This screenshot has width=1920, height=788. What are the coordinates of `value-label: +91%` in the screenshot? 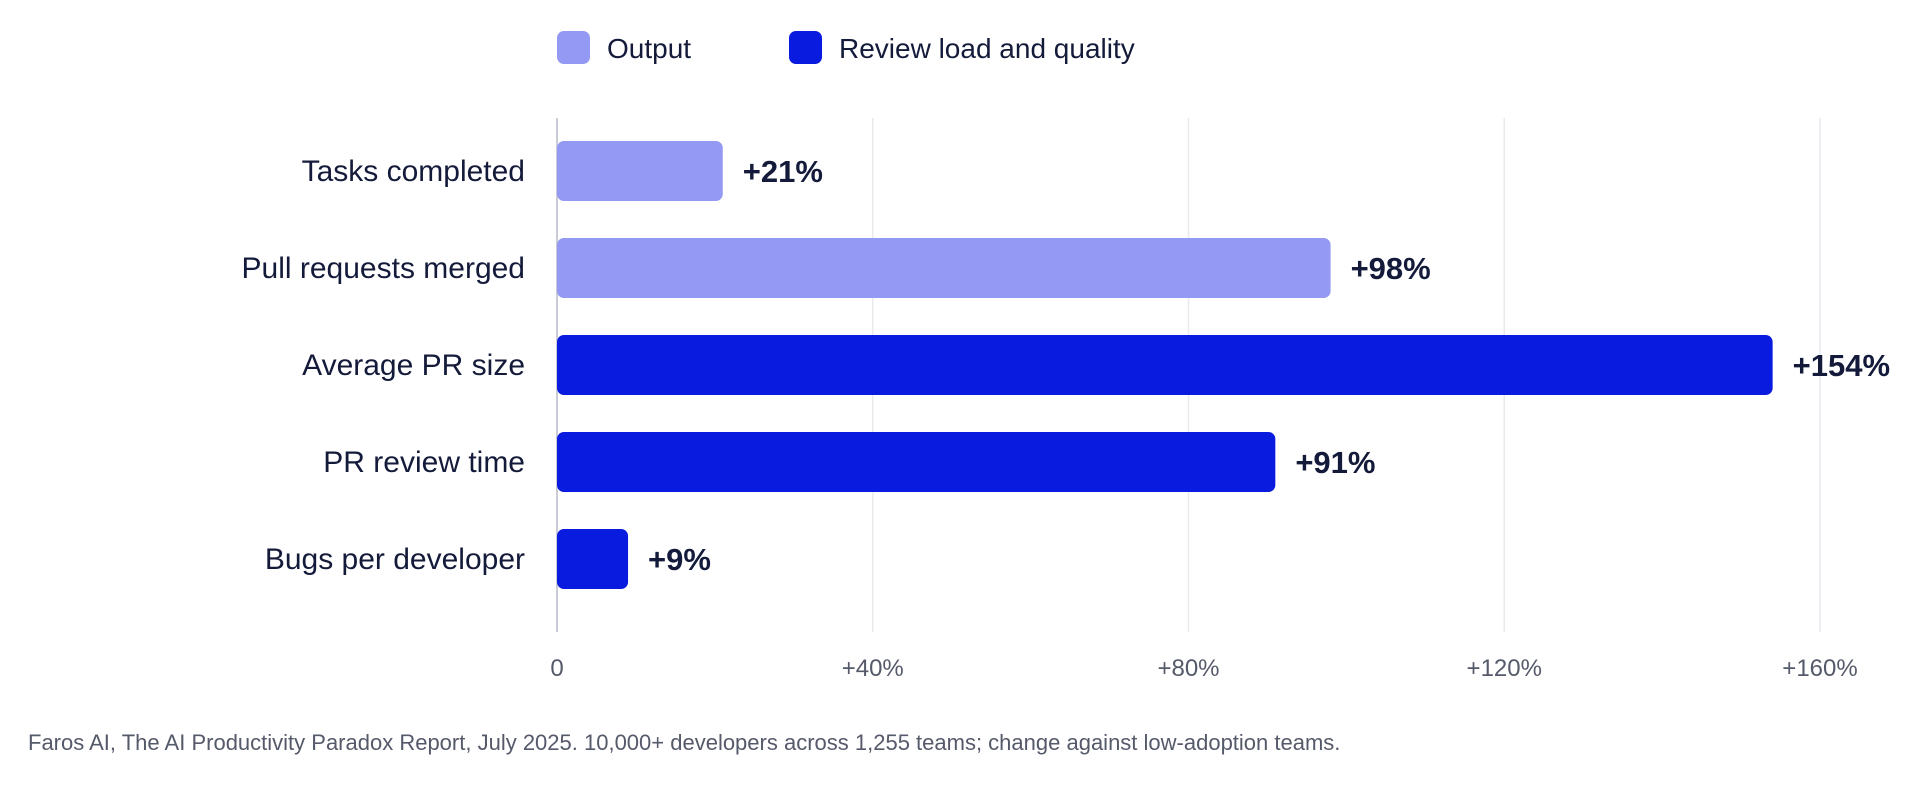 It's located at (1335, 462).